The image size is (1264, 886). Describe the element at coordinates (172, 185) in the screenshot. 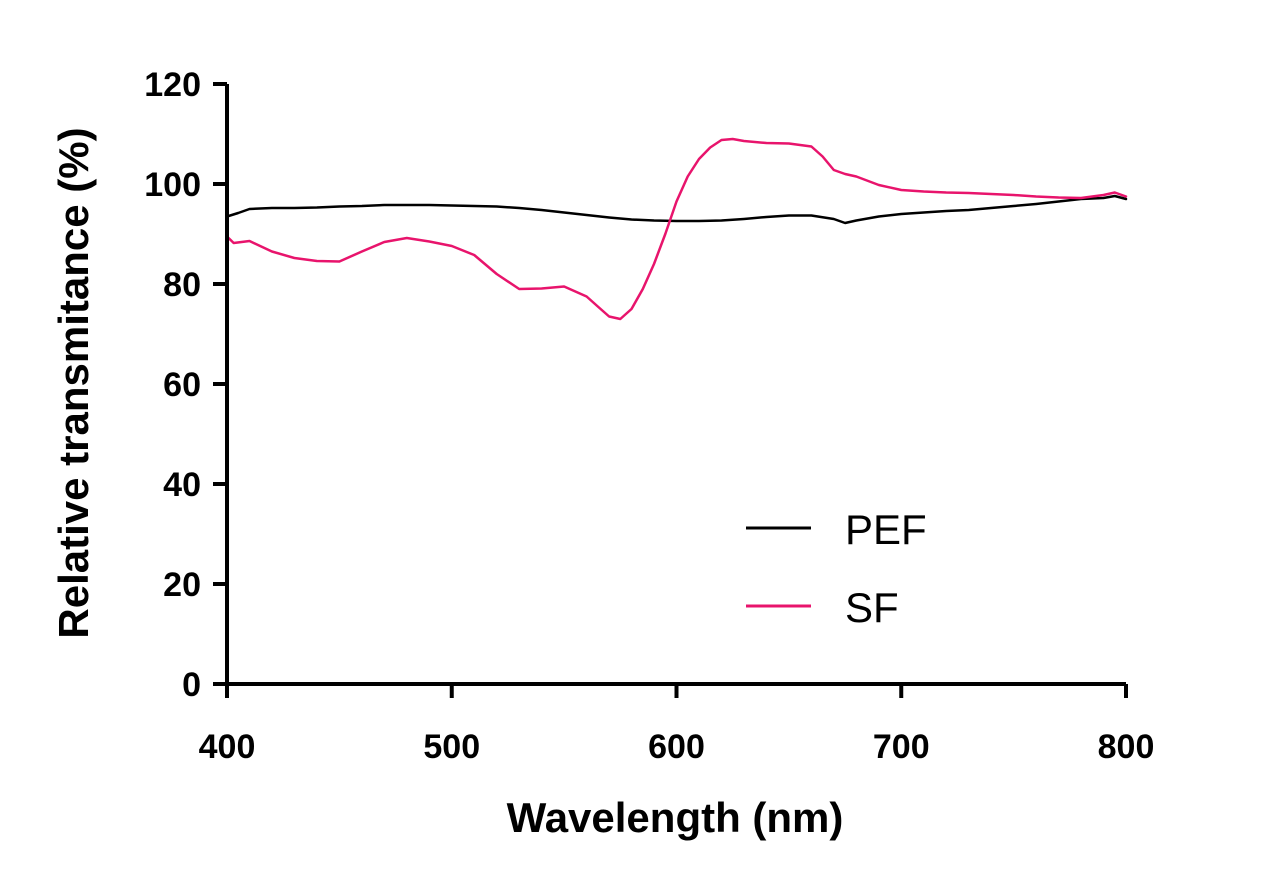

I see `y-tick-label-100: 100` at that location.